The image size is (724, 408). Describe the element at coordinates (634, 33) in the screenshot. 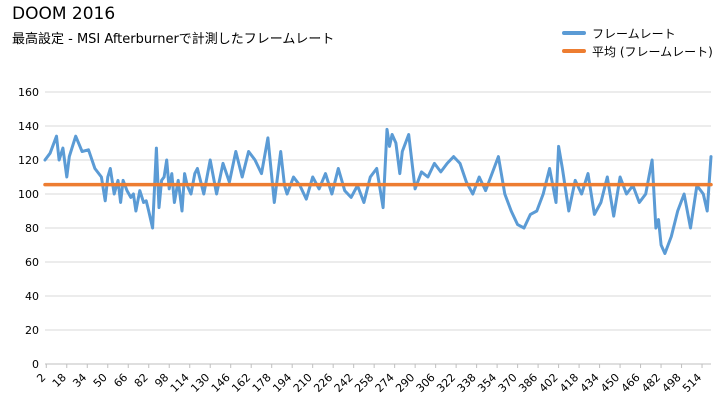

I see `legend-label-fps: フレームレート` at that location.